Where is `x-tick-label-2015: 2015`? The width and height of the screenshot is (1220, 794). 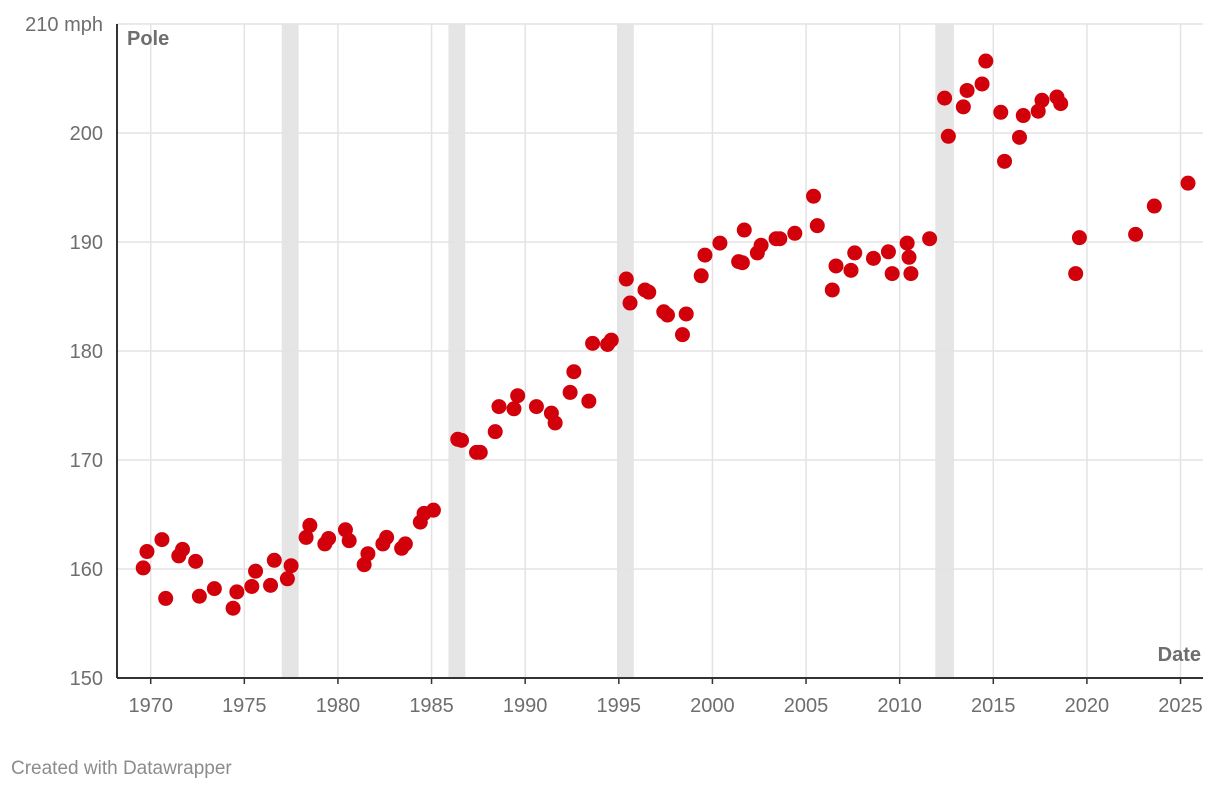 x-tick-label-2015: 2015 is located at coordinates (993, 706).